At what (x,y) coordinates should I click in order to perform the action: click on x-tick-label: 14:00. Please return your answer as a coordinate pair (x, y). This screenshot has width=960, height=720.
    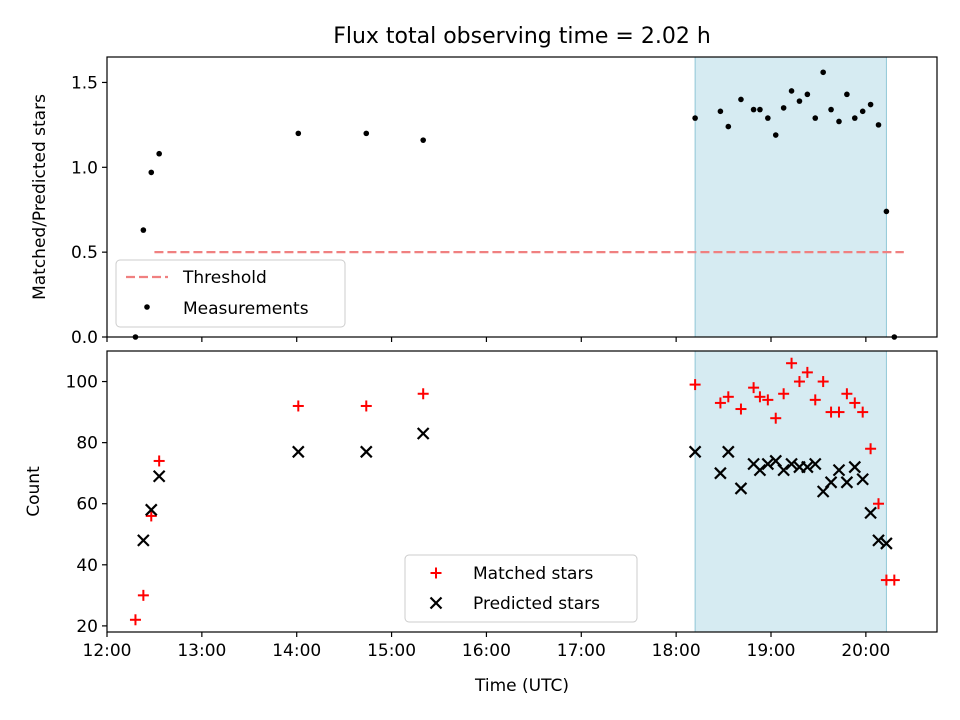
    Looking at the image, I should click on (296, 651).